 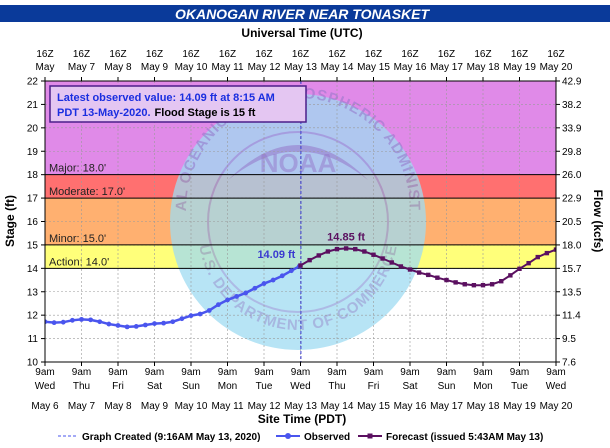 I want to click on legend-observed-label: Observed, so click(x=327, y=437).